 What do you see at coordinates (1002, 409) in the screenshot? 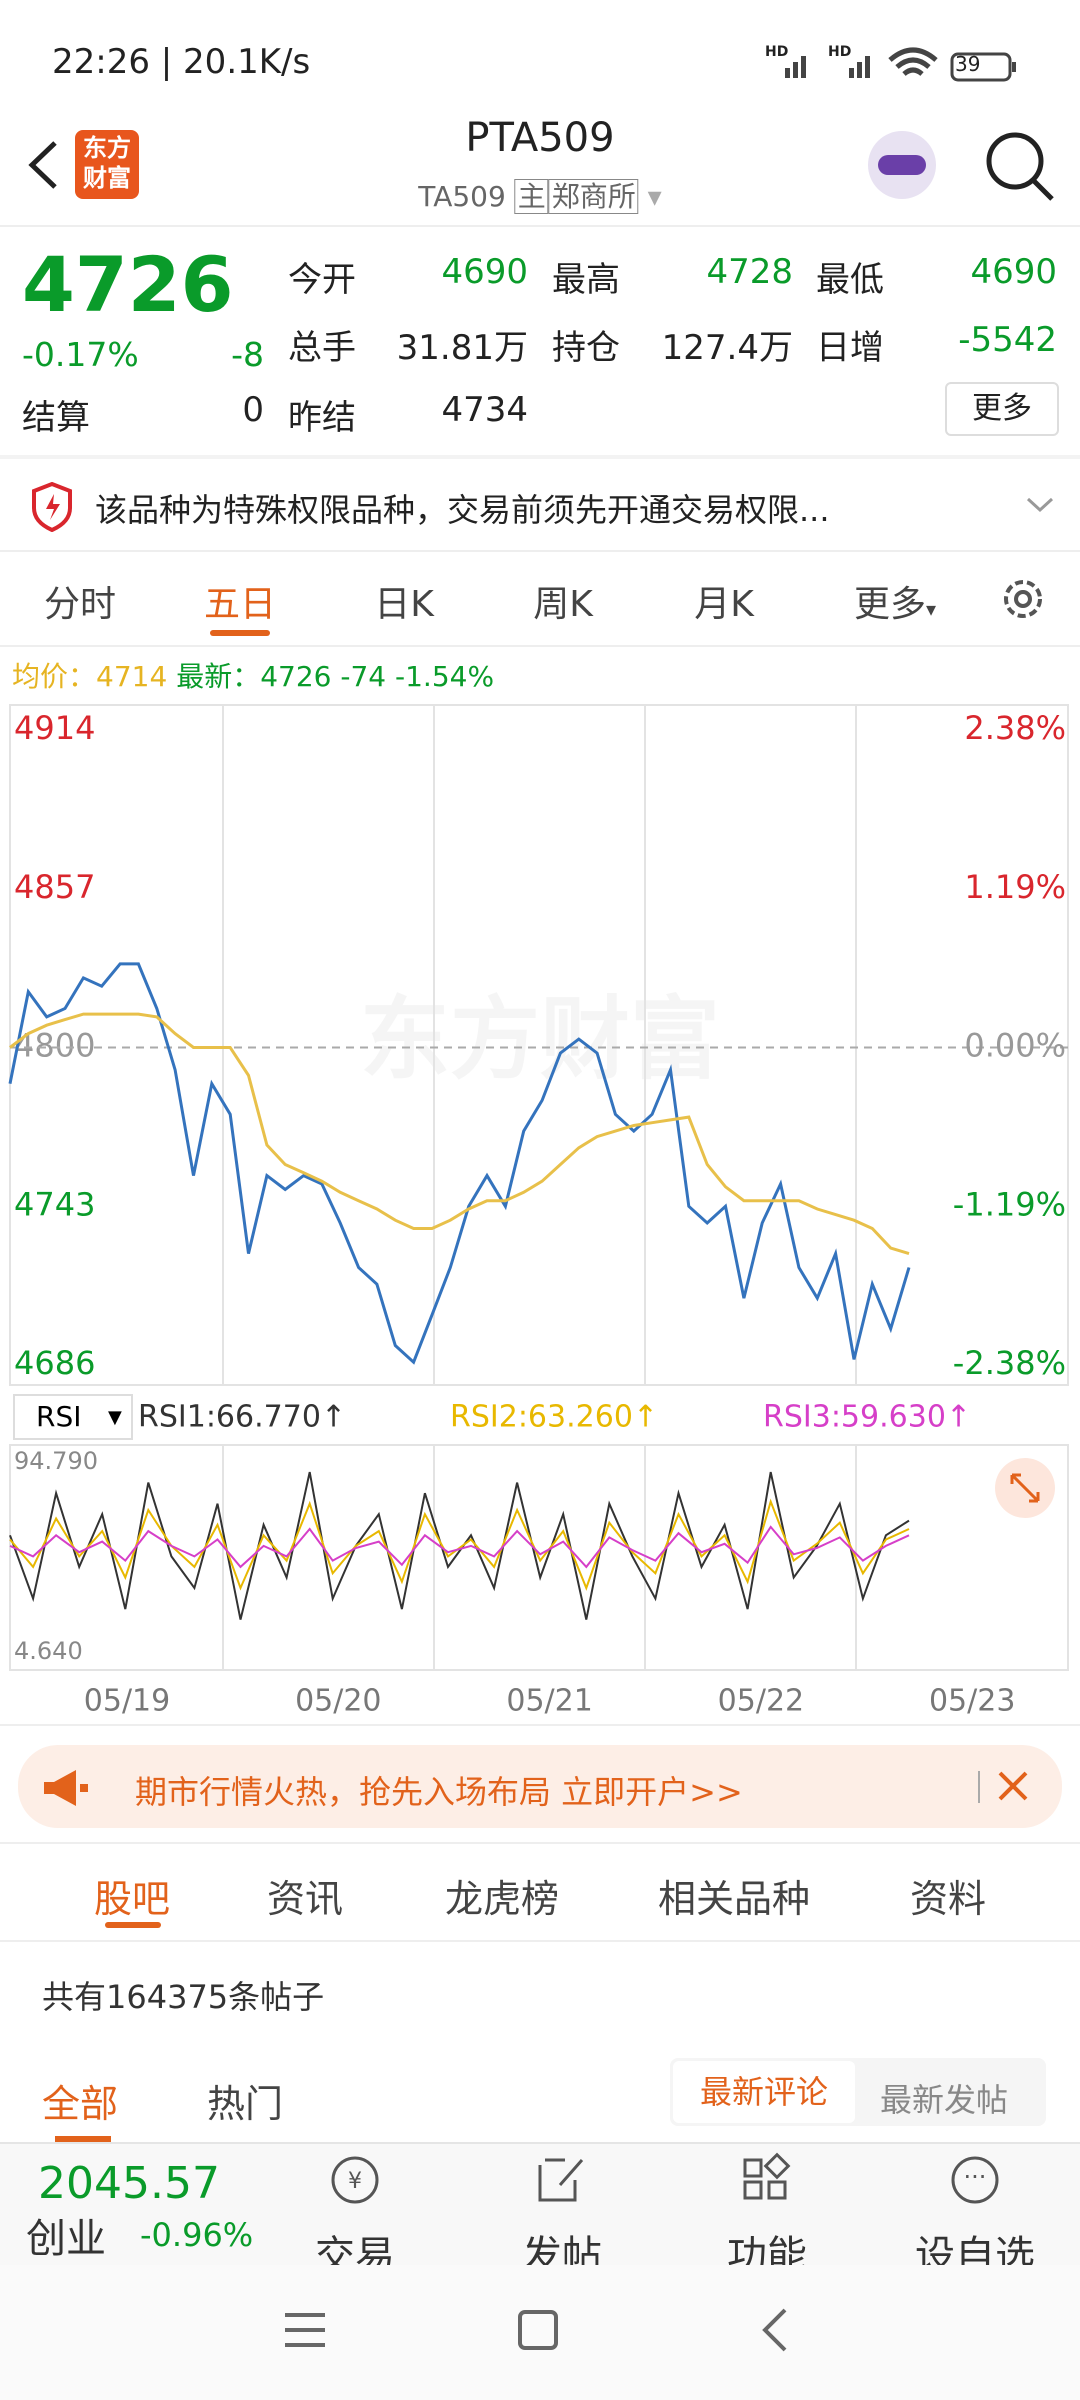
I see `more-button: 更多` at bounding box center [1002, 409].